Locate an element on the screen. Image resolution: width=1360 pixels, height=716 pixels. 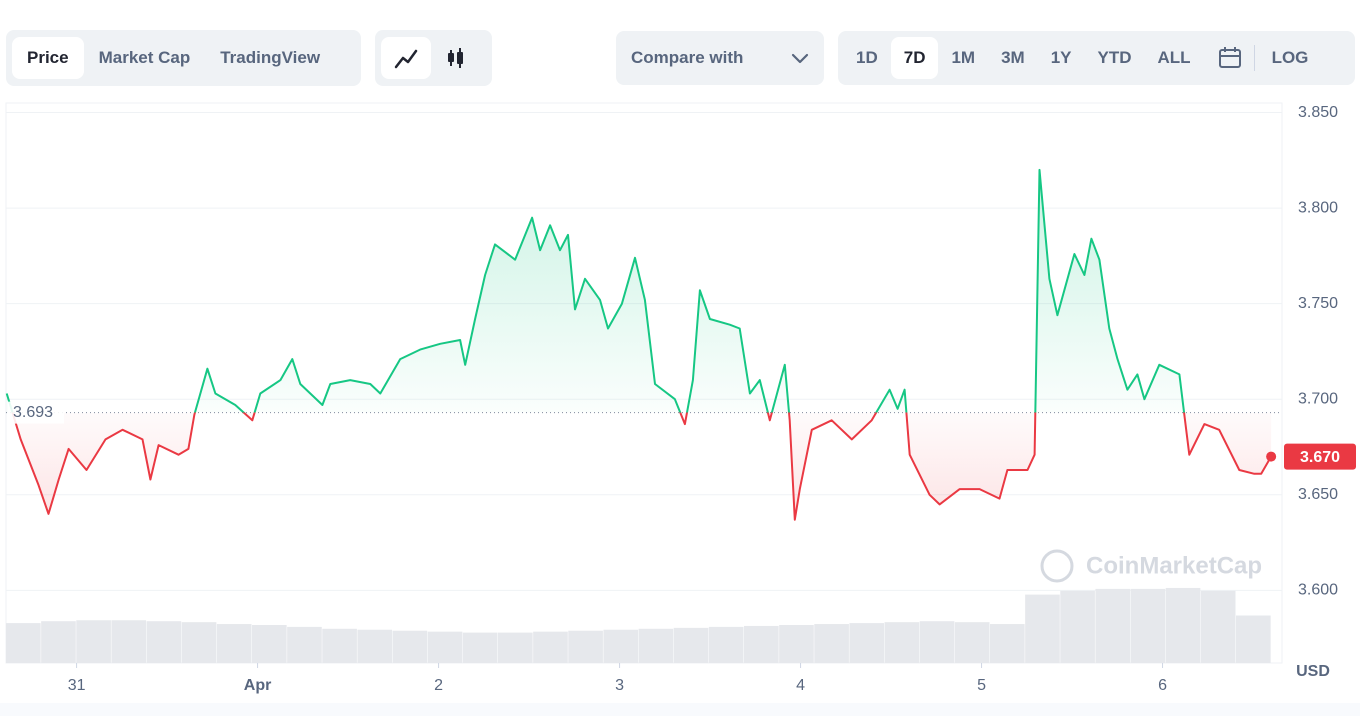
x-tick-label: 2 is located at coordinates (438, 685).